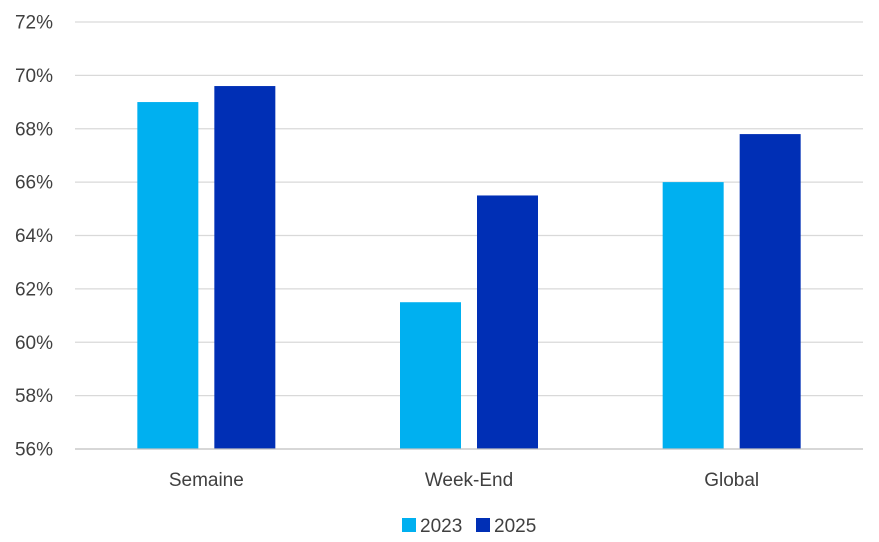 The image size is (879, 542). What do you see at coordinates (430, 375) in the screenshot?
I see `bar-2023-week-end` at bounding box center [430, 375].